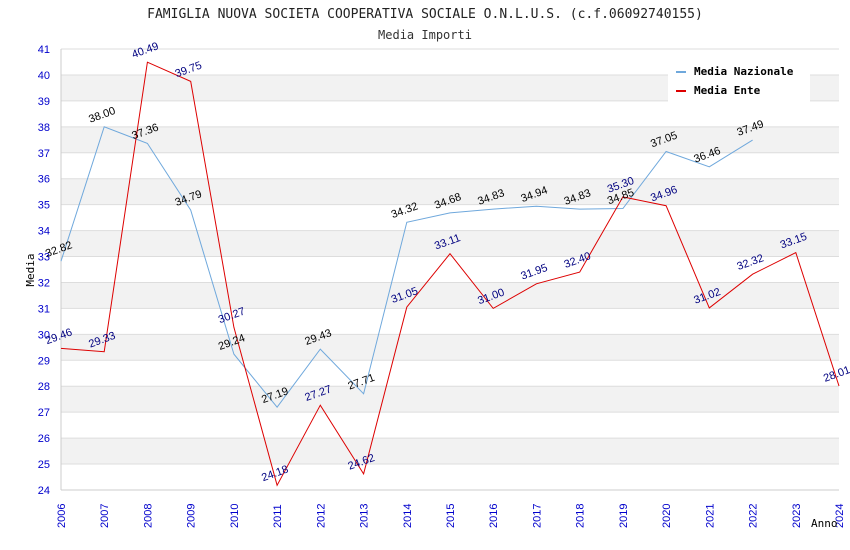  Describe the element at coordinates (425, 35) in the screenshot. I see `chart-subtitle: Media Importi` at that location.